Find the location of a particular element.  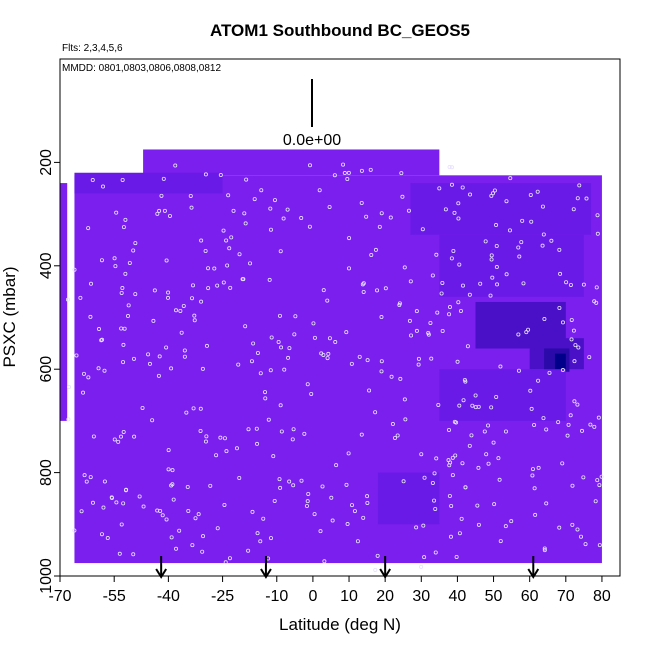

y-tick-label: 200 is located at coordinates (46, 162).